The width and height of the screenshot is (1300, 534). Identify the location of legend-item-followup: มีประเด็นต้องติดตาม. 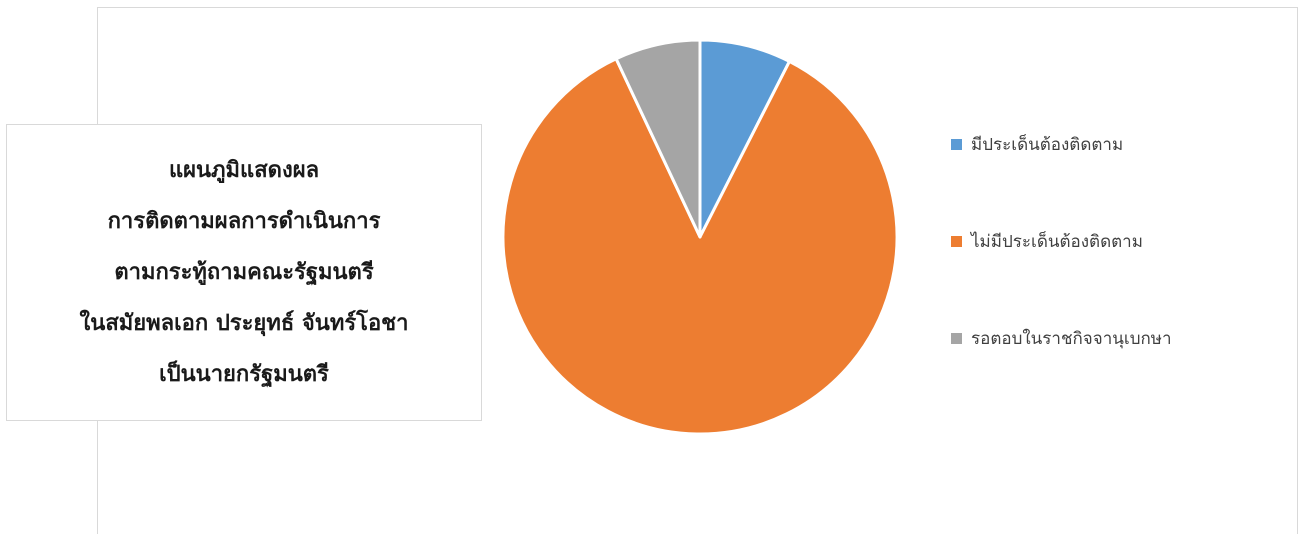
(1061, 144).